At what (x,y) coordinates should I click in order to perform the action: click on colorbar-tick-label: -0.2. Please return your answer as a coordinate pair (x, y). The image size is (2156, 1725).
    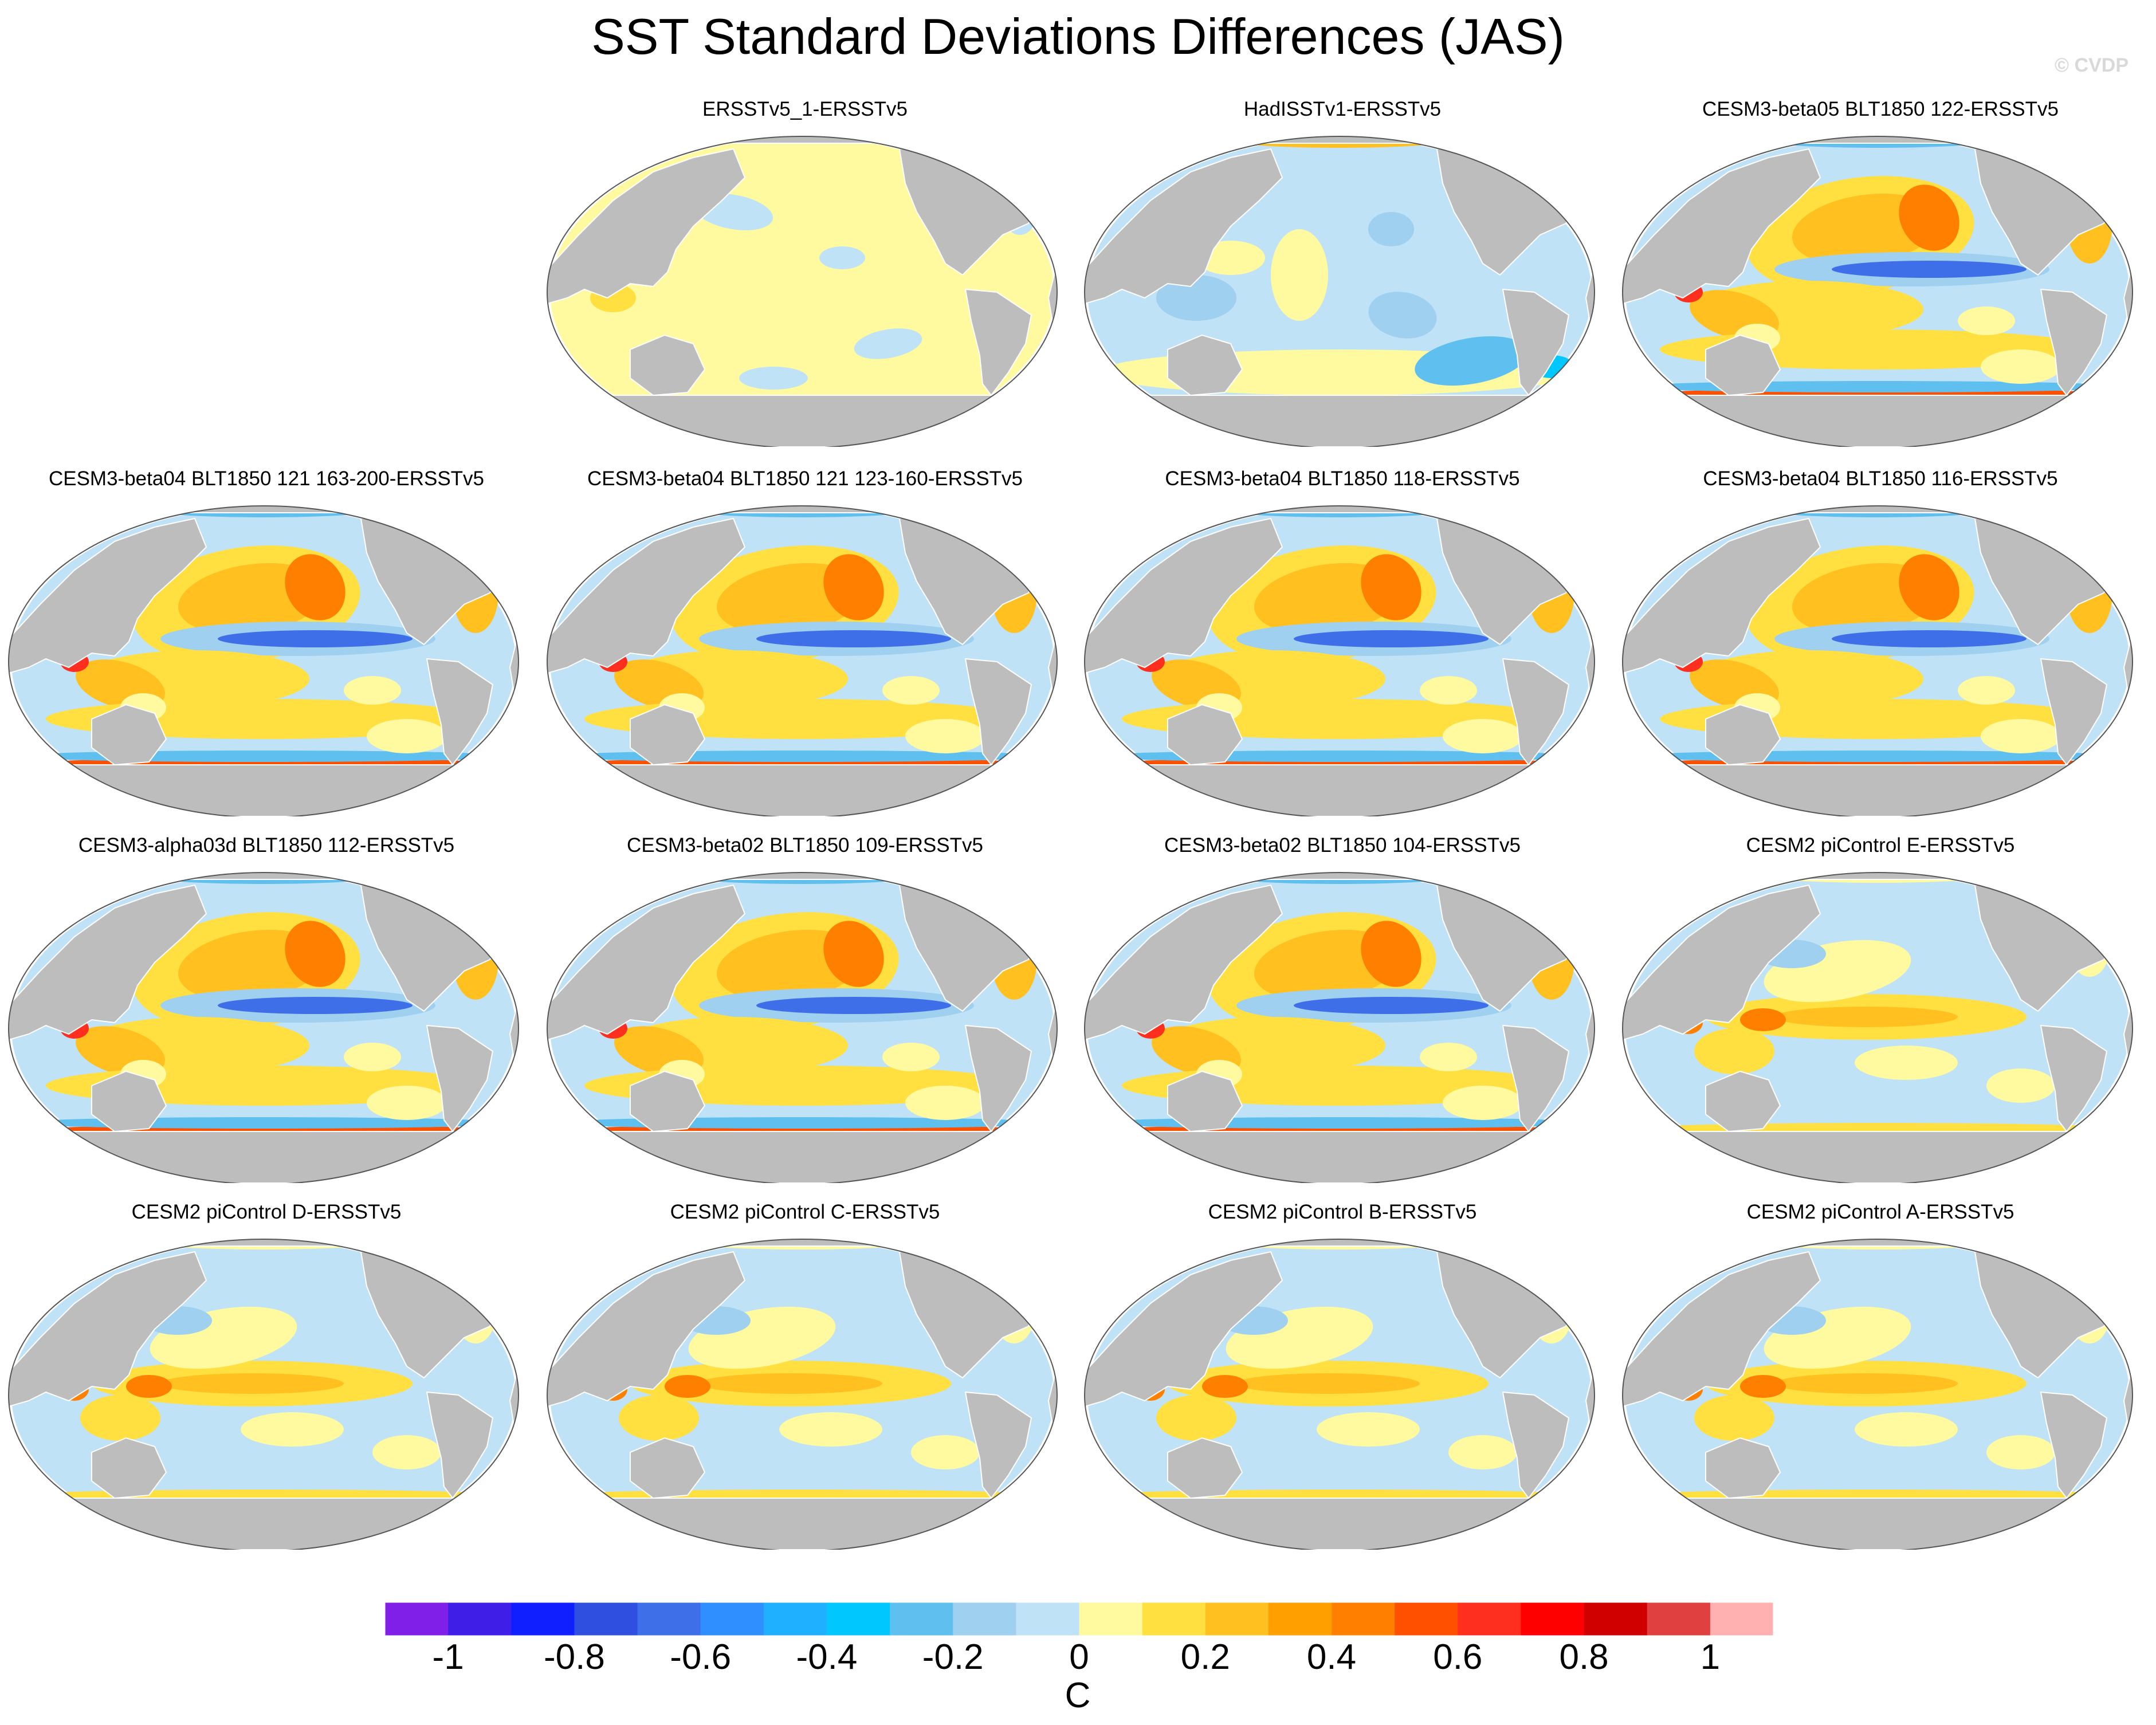
    Looking at the image, I should click on (953, 1657).